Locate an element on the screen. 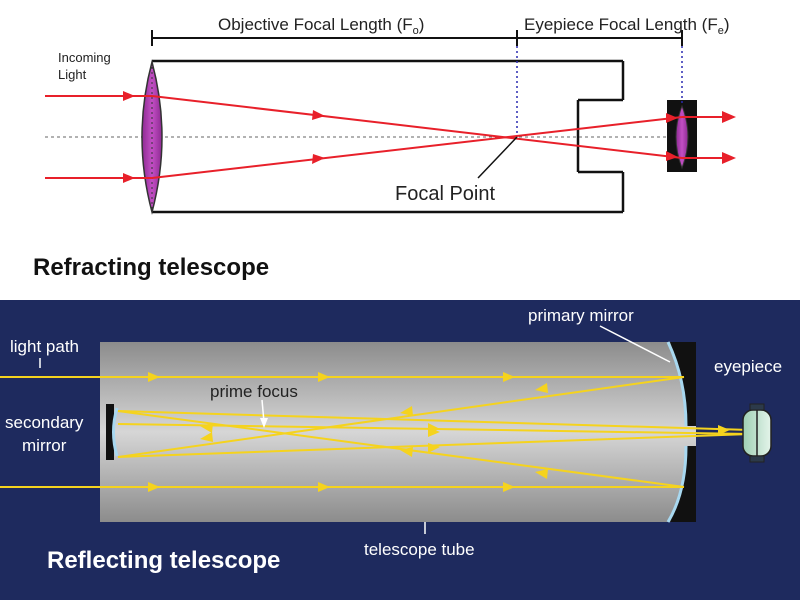  telescope-tube-label: telescope tube is located at coordinates (419, 549).